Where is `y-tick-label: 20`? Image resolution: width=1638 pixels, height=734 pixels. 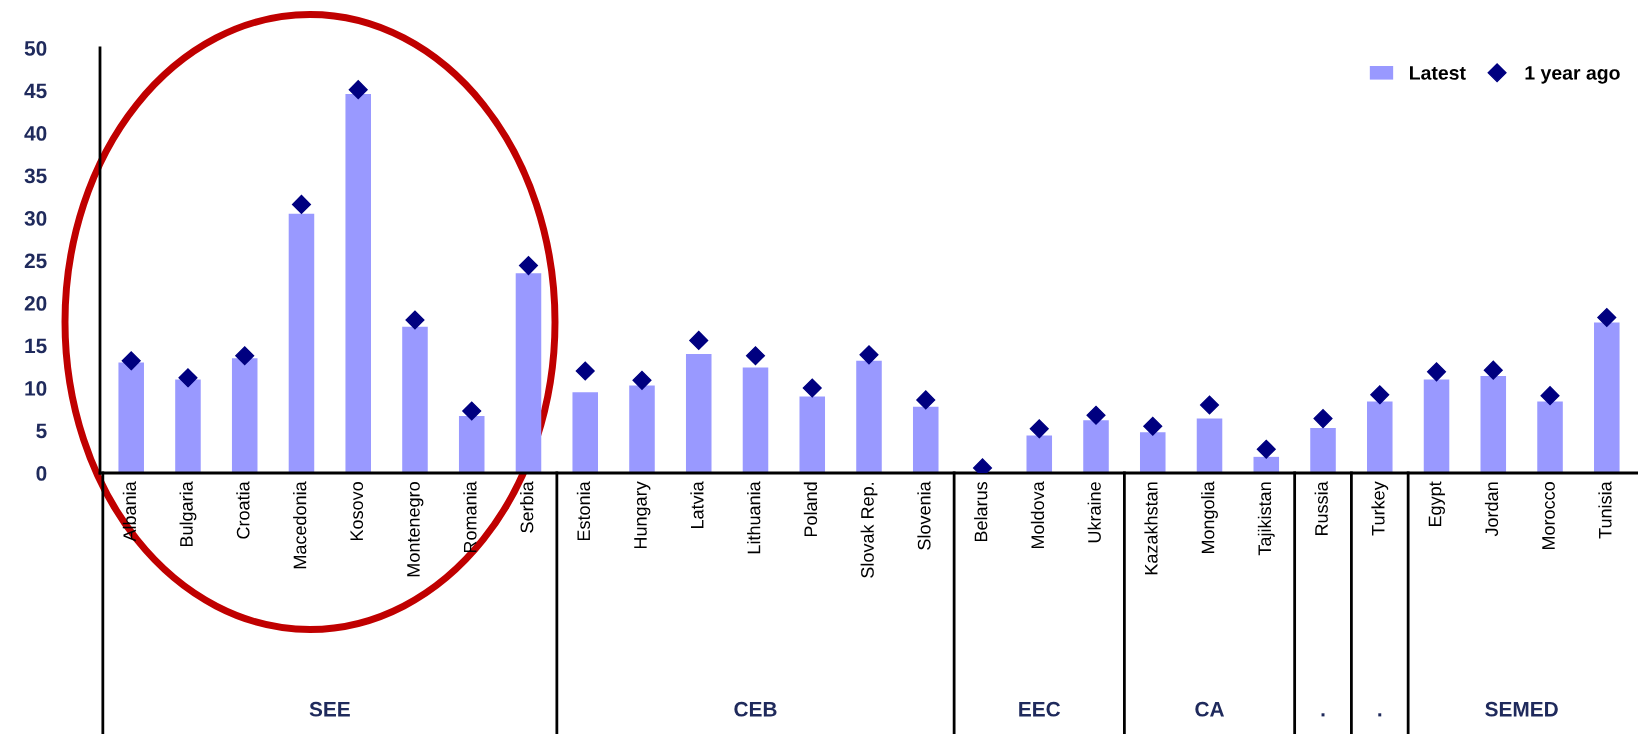 y-tick-label: 20 is located at coordinates (35, 303).